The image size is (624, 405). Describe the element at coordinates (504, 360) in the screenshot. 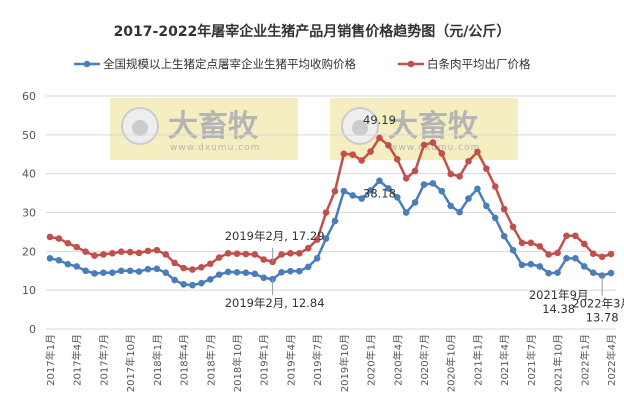

I see `x-tick-label: 2021年4月` at that location.